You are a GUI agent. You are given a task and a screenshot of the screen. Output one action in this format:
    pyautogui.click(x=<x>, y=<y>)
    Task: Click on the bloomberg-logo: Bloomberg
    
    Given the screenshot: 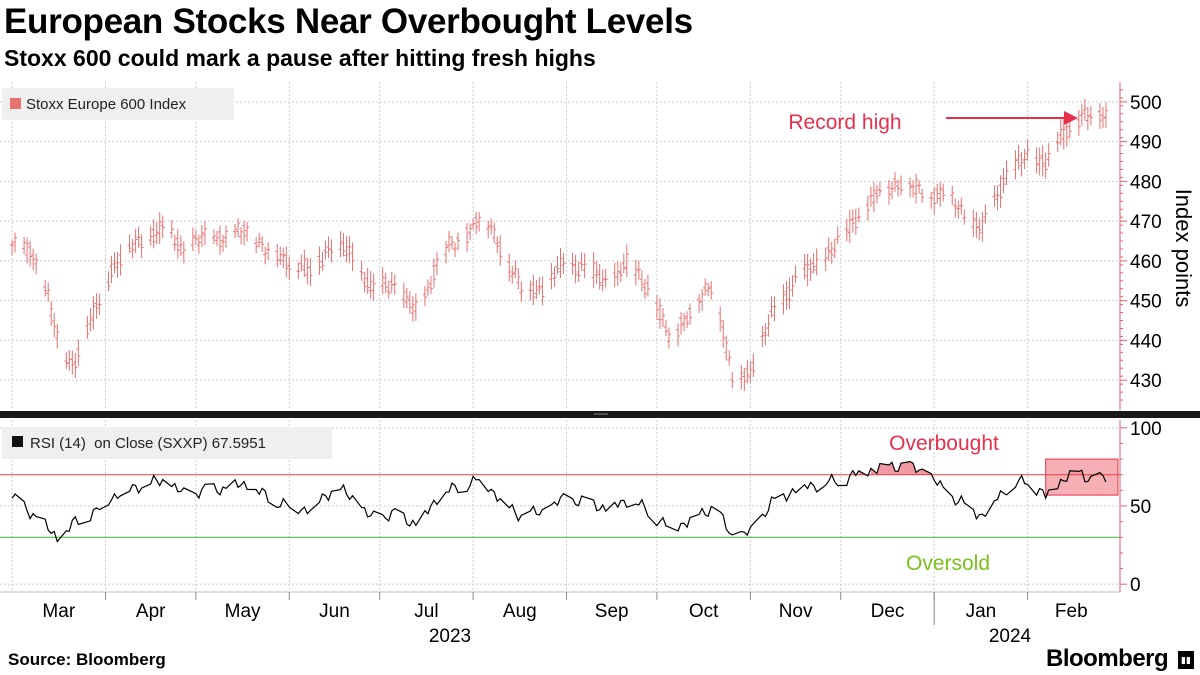 What is the action you would take?
    pyautogui.click(x=1107, y=658)
    